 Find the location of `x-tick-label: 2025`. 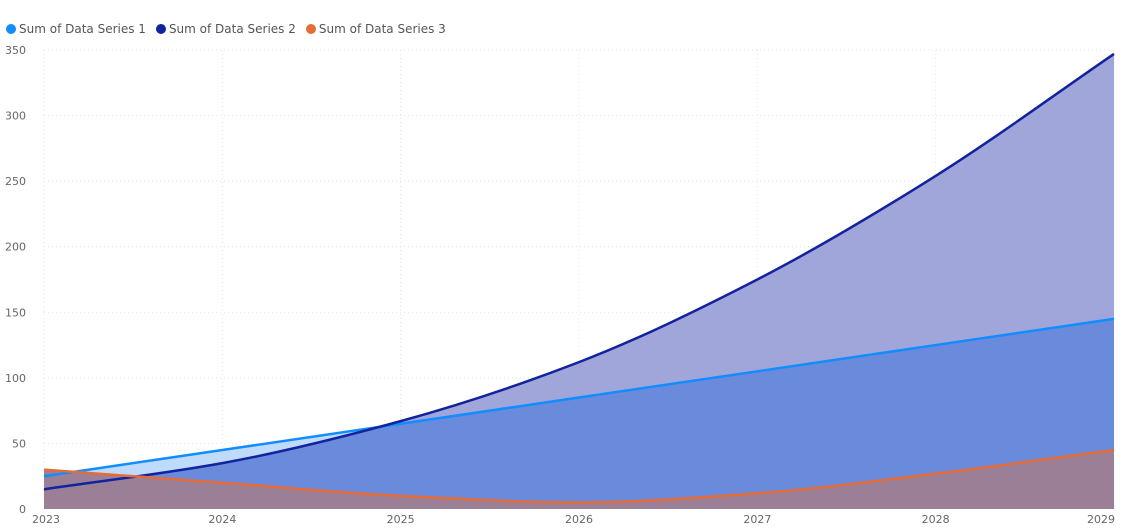

x-tick-label: 2025 is located at coordinates (401, 519).